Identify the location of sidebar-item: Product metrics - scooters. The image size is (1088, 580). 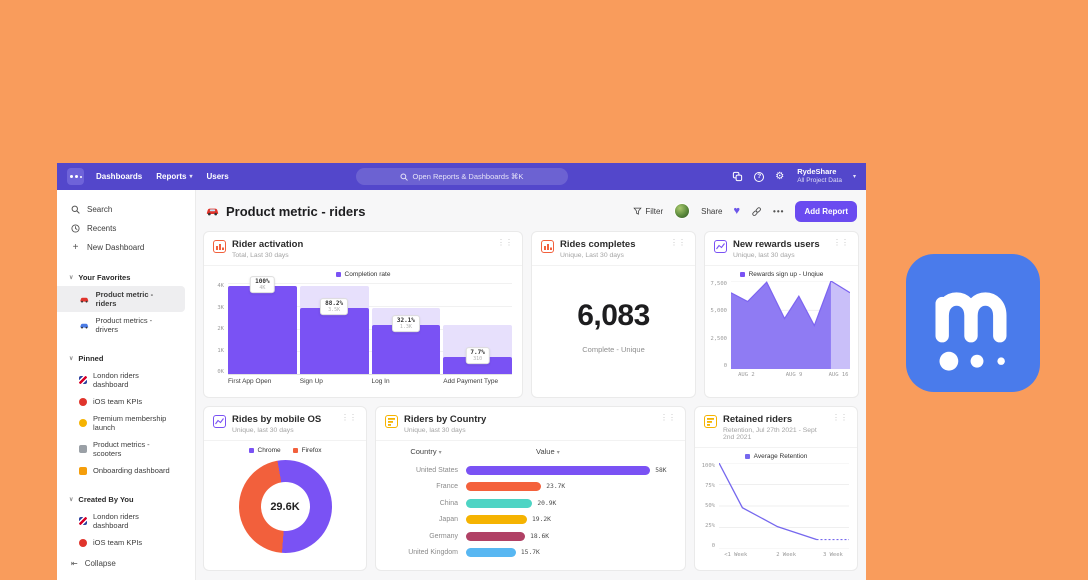
(121, 449).